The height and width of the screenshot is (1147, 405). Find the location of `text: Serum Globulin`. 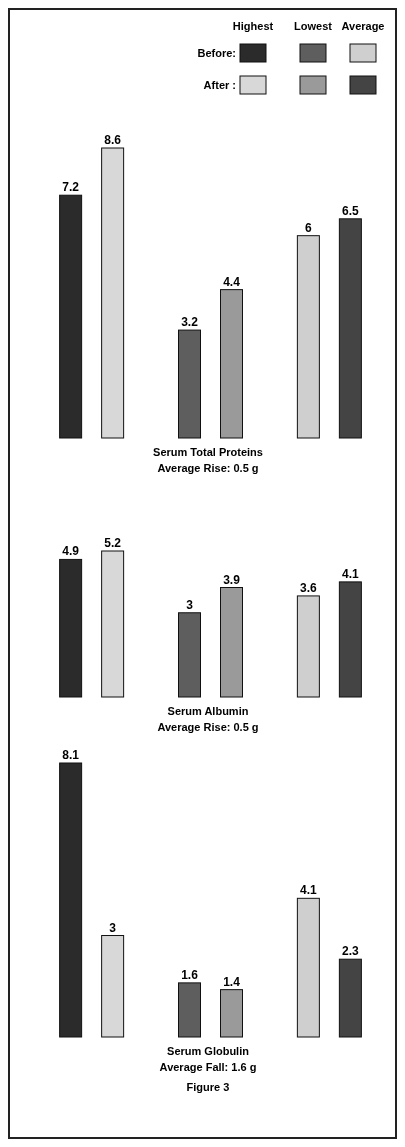

text: Serum Globulin is located at coordinates (208, 1051).